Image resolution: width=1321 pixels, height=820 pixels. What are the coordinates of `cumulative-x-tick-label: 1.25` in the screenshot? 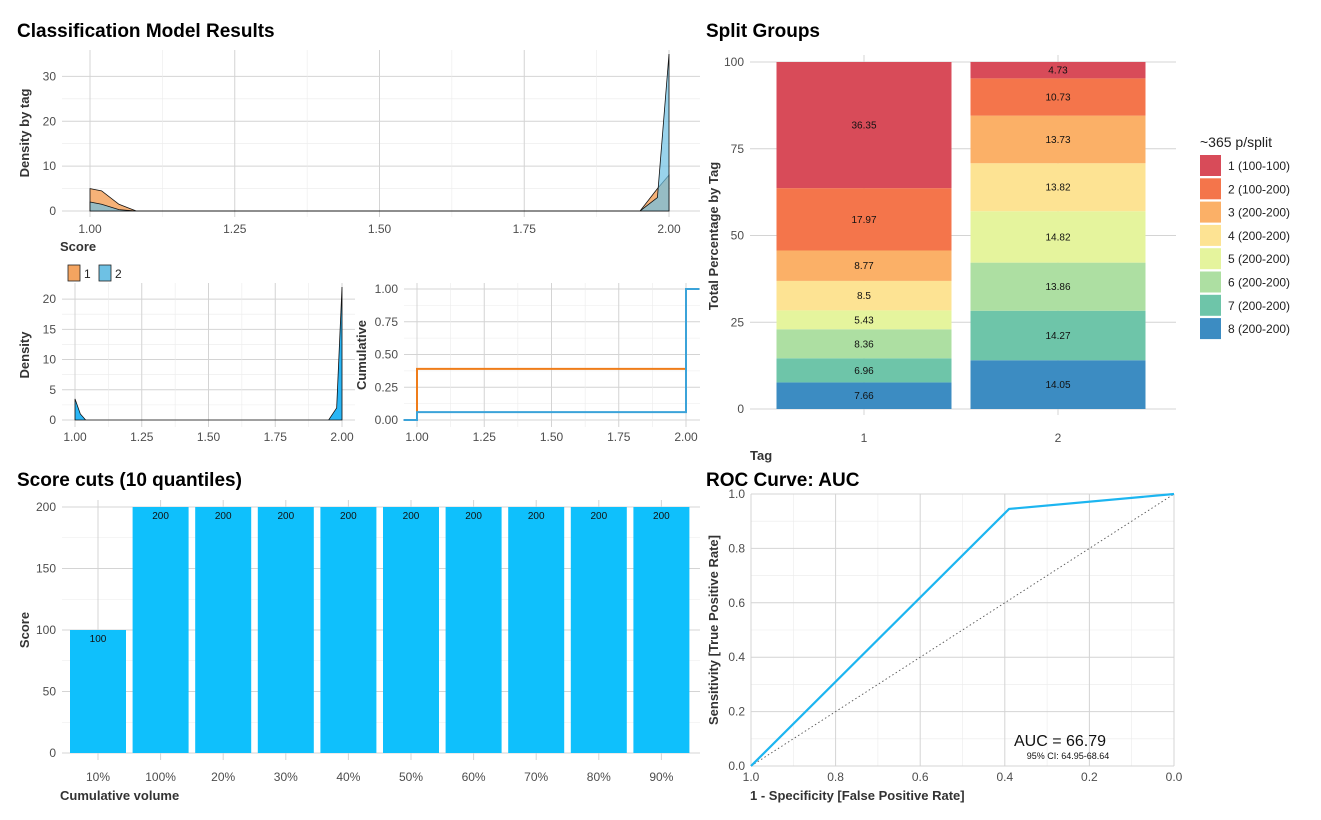 It's located at (485, 437).